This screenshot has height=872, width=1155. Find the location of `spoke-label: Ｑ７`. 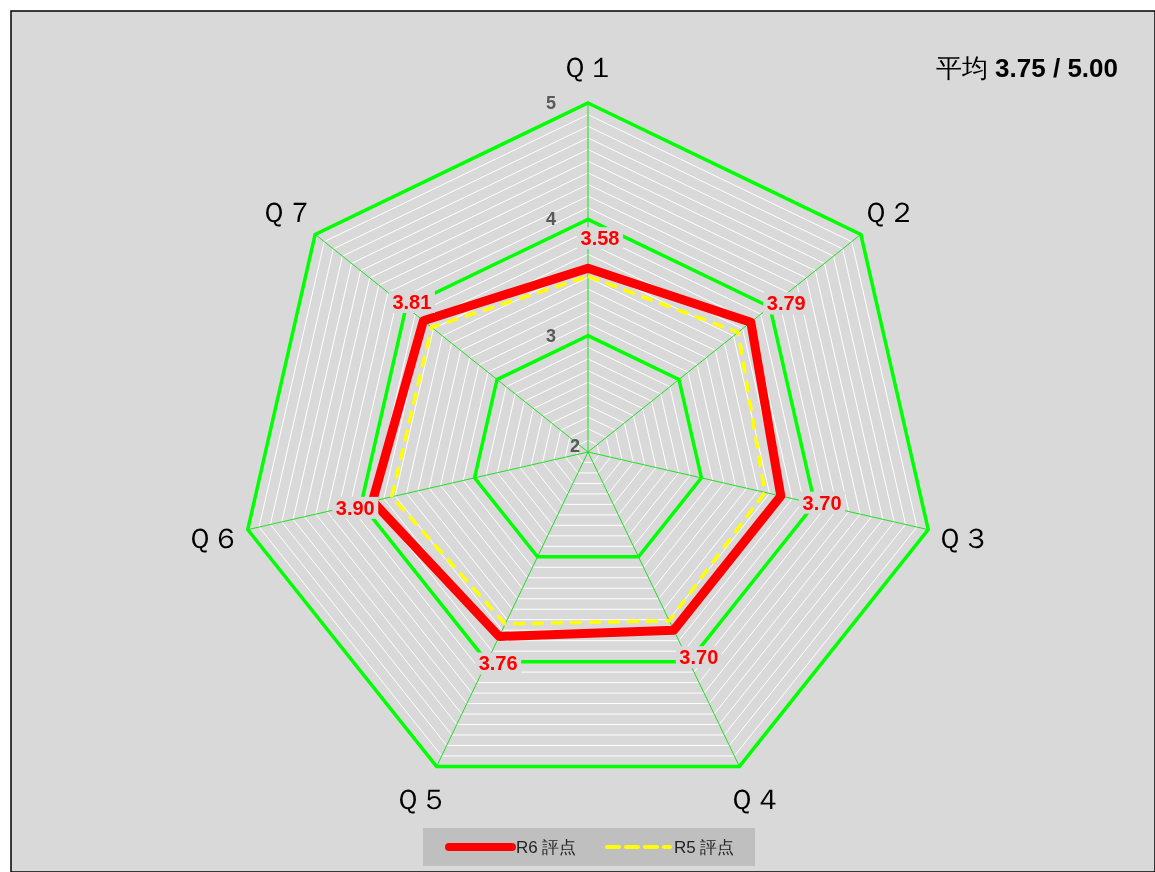

spoke-label: Ｑ７ is located at coordinates (286, 212).